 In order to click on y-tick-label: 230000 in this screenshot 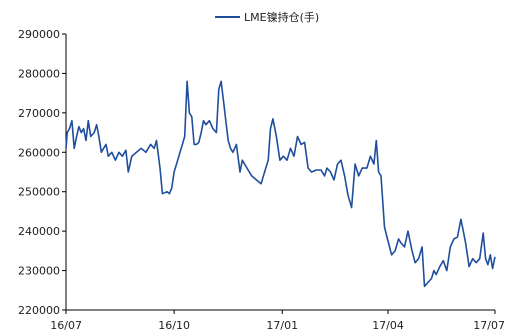, I will do `click(39, 271)`.